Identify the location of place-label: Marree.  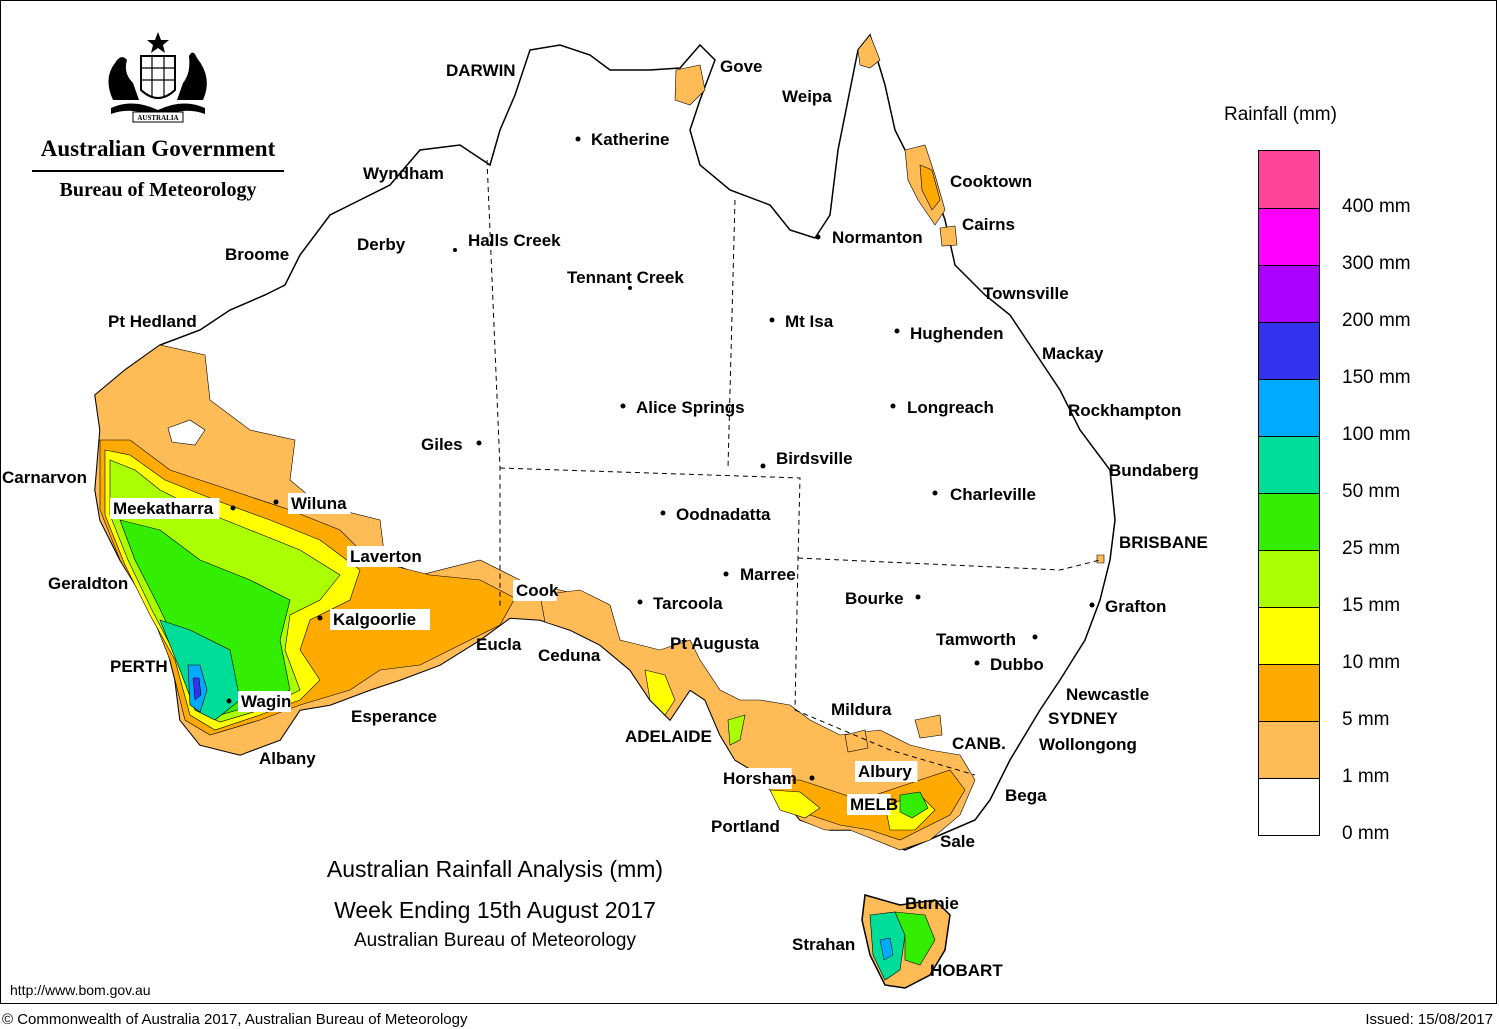
(768, 574).